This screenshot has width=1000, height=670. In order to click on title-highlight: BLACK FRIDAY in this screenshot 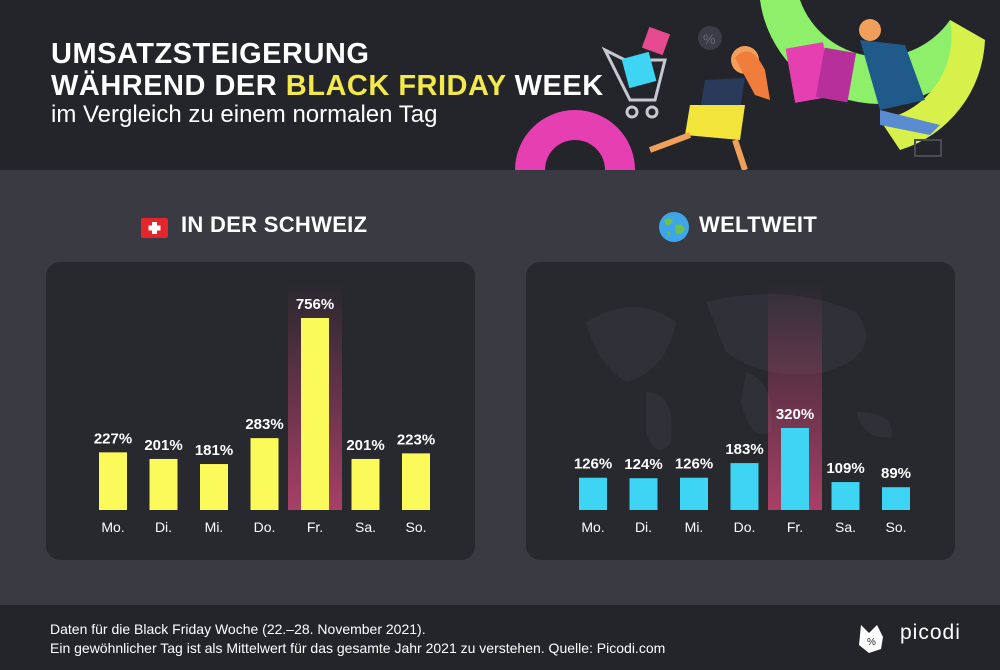, I will do `click(396, 86)`.